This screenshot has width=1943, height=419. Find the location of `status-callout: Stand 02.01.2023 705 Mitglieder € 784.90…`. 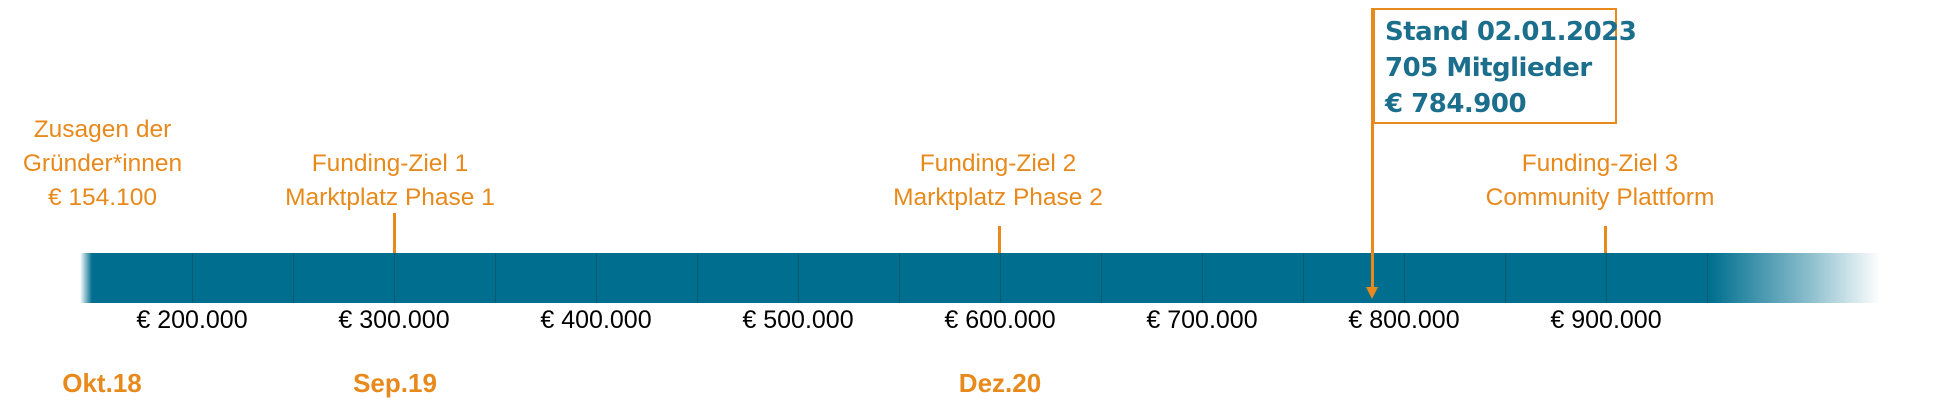

status-callout: Stand 02.01.2023 705 Mitglieder € 784.90… is located at coordinates (1495, 66).